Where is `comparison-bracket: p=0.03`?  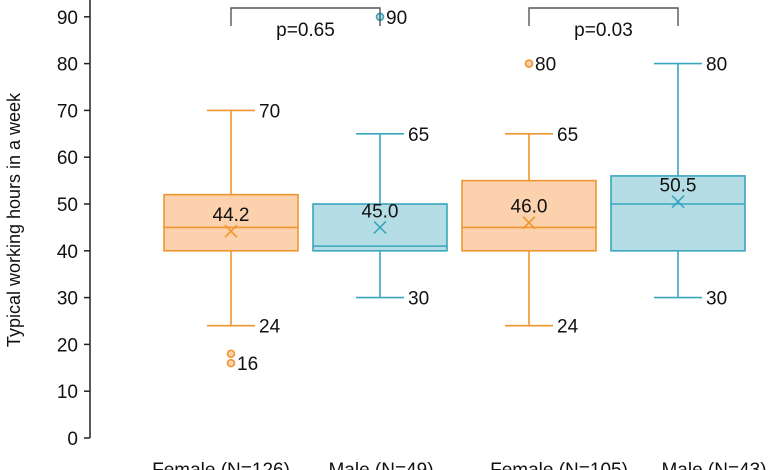 comparison-bracket: p=0.03 is located at coordinates (603, 24).